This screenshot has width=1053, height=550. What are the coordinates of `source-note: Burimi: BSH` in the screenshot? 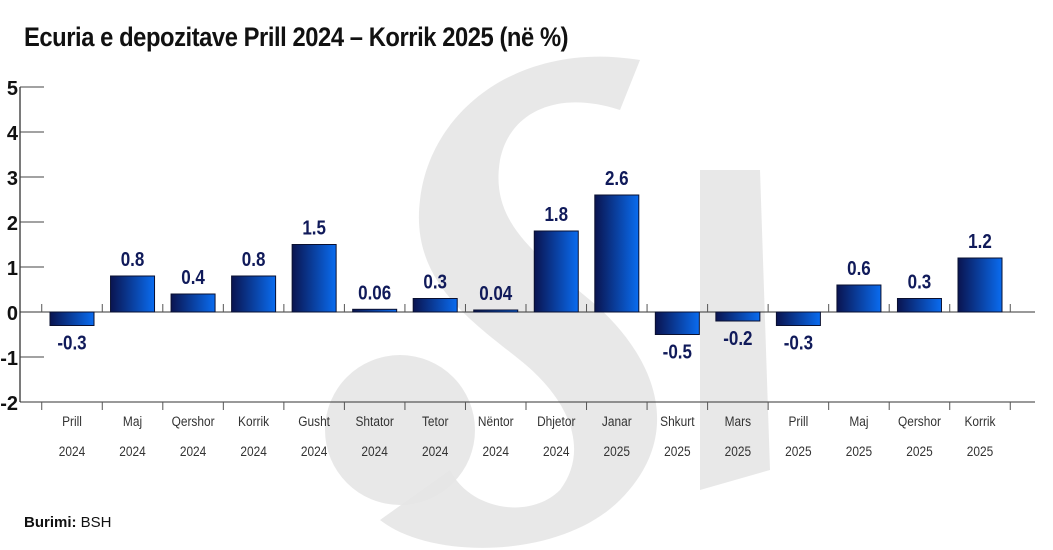 It's located at (68, 522).